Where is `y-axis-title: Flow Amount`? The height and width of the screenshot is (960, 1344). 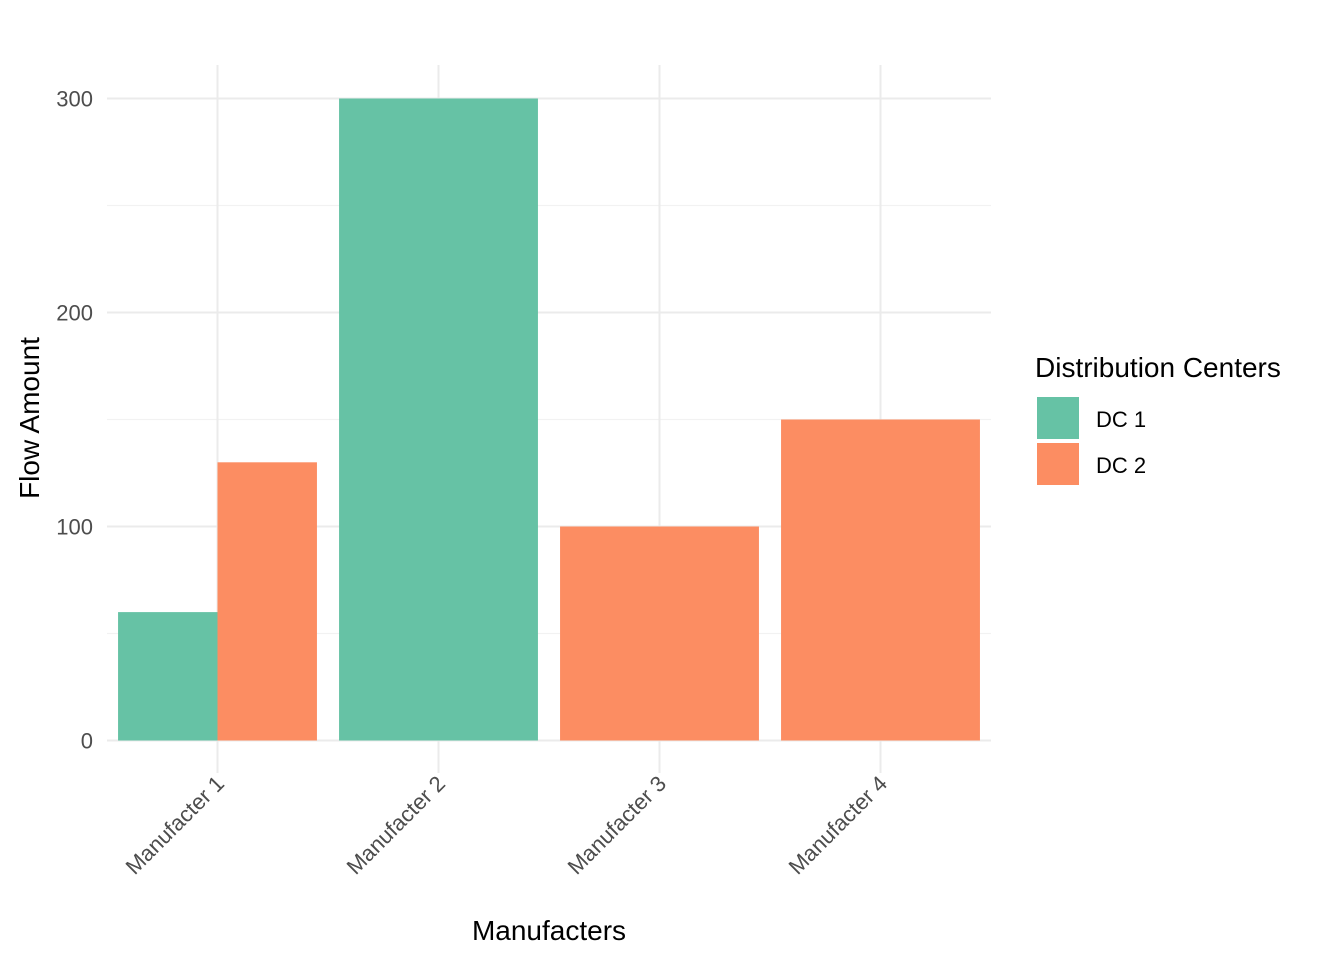
y-axis-title: Flow Amount is located at coordinates (29, 418).